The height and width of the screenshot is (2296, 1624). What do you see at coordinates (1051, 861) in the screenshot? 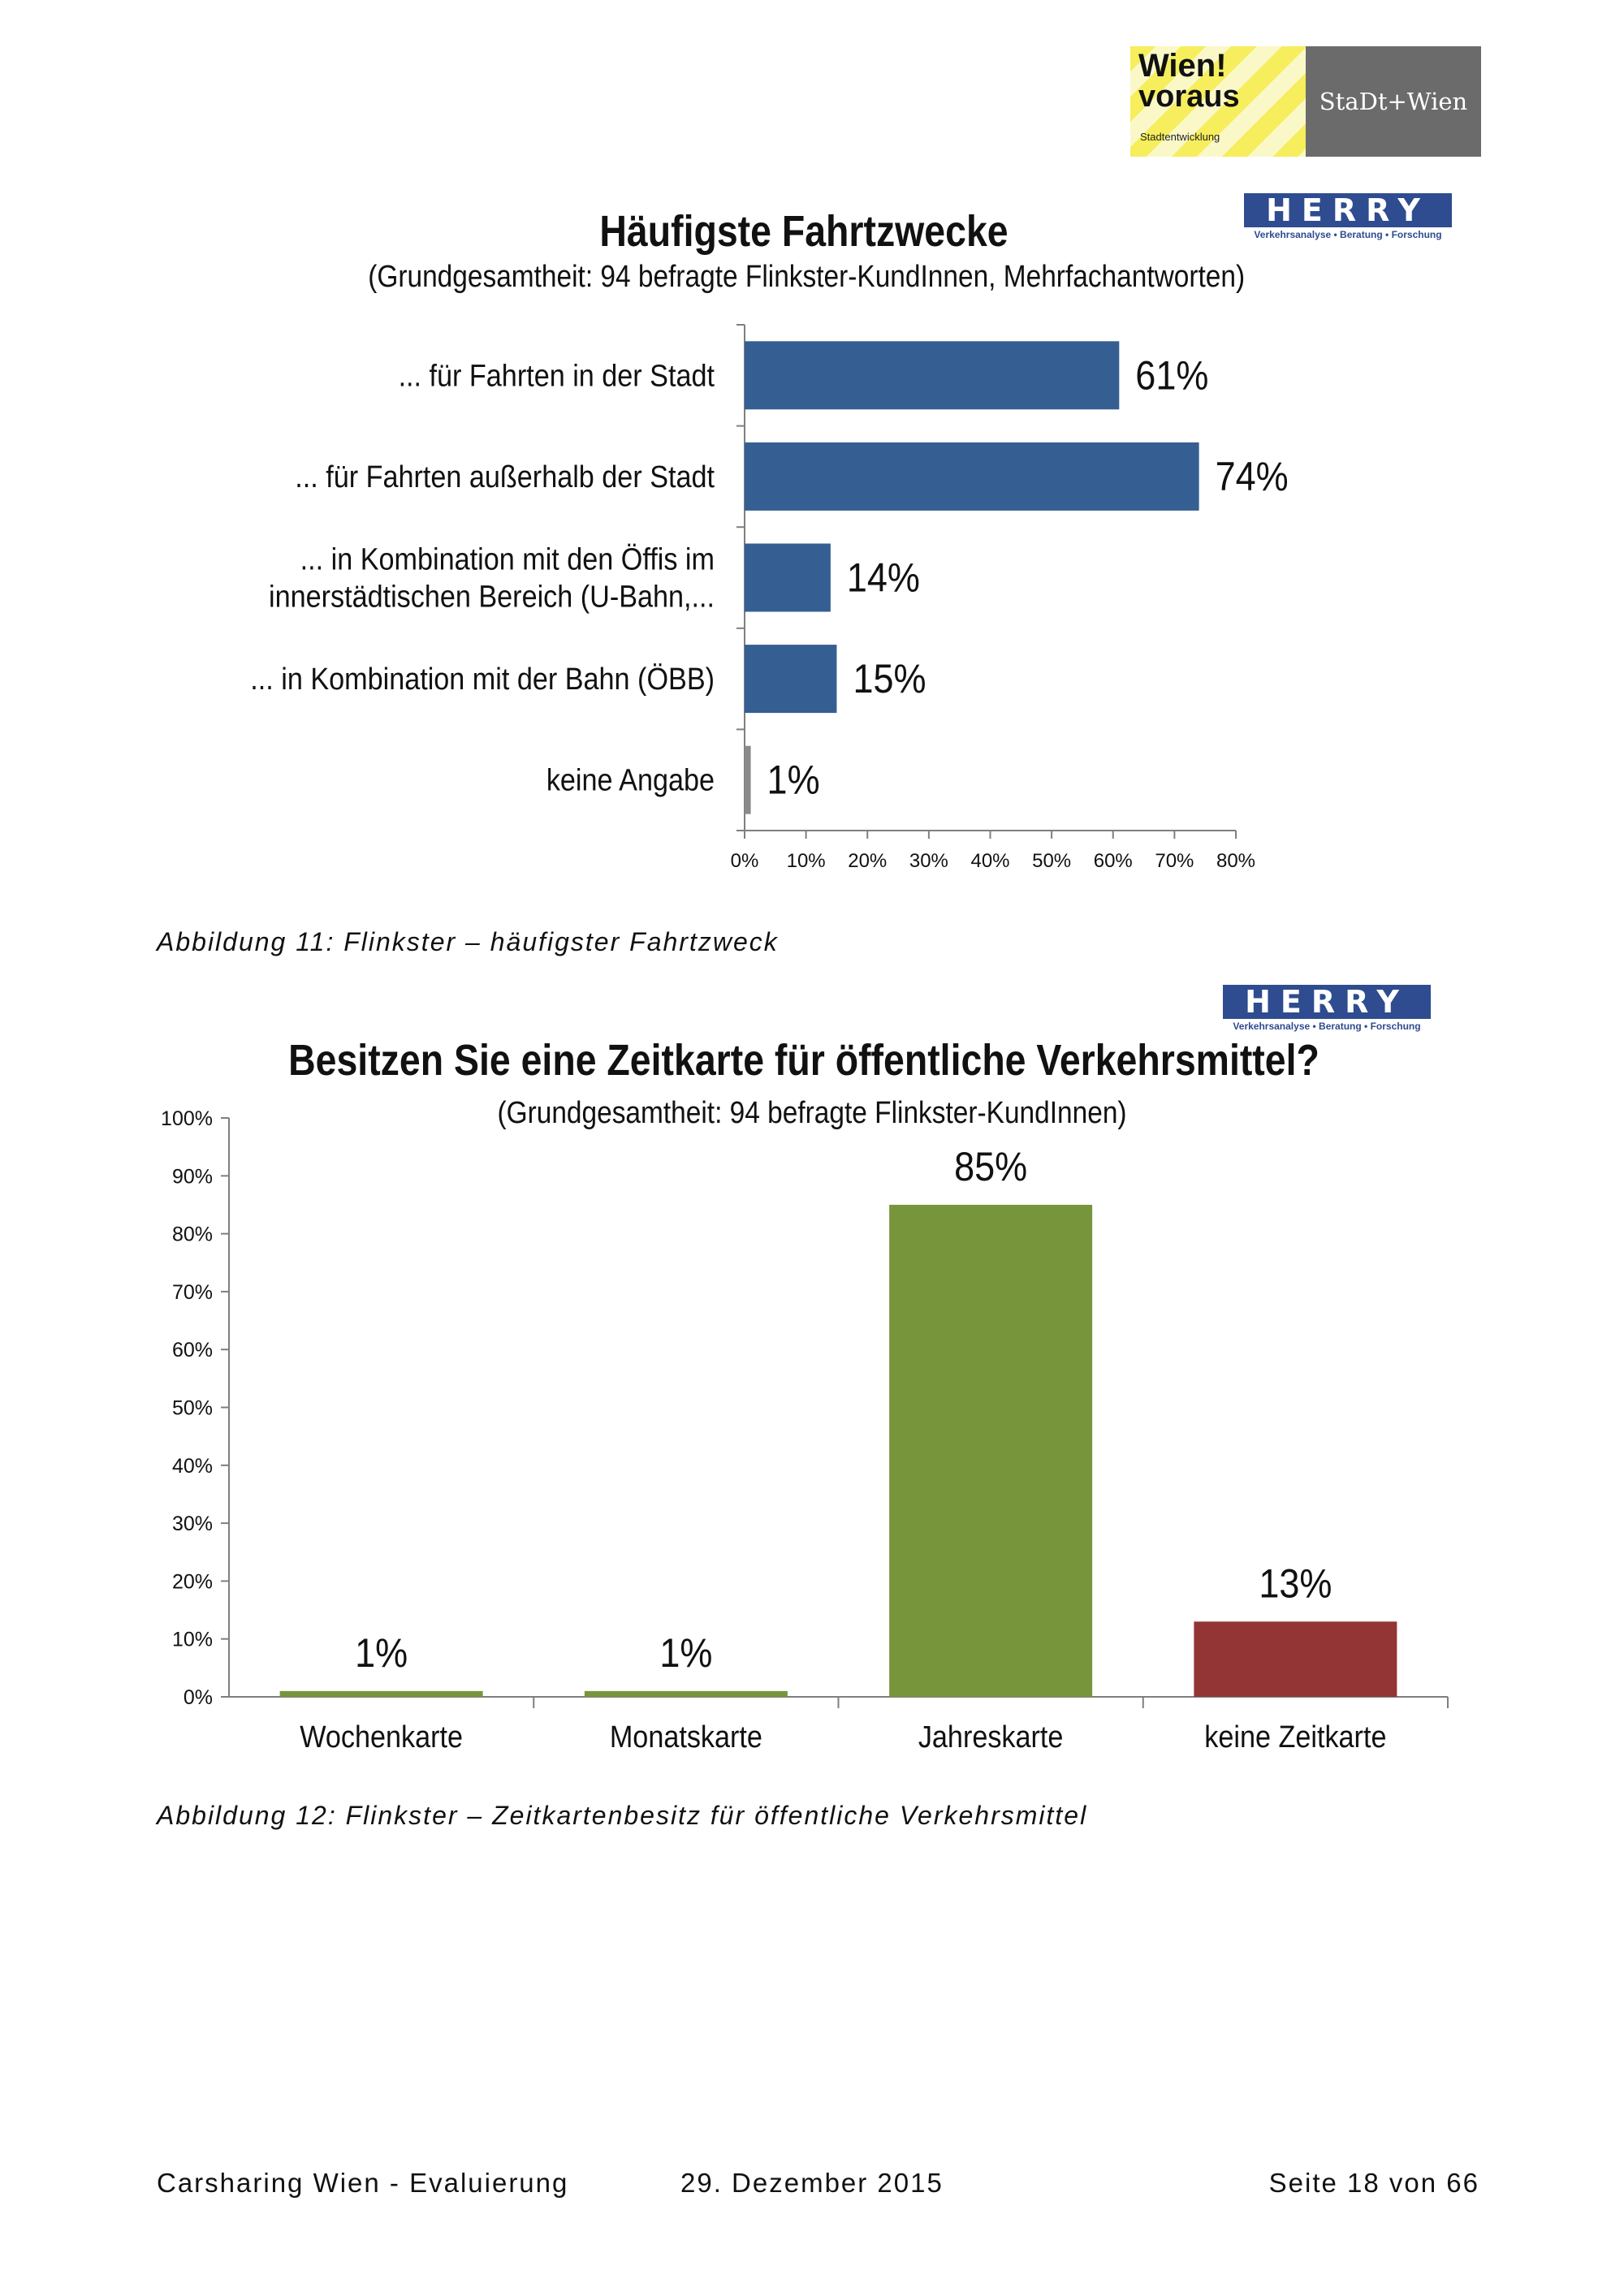
I see `chart1-x-tick-label: 50%` at bounding box center [1051, 861].